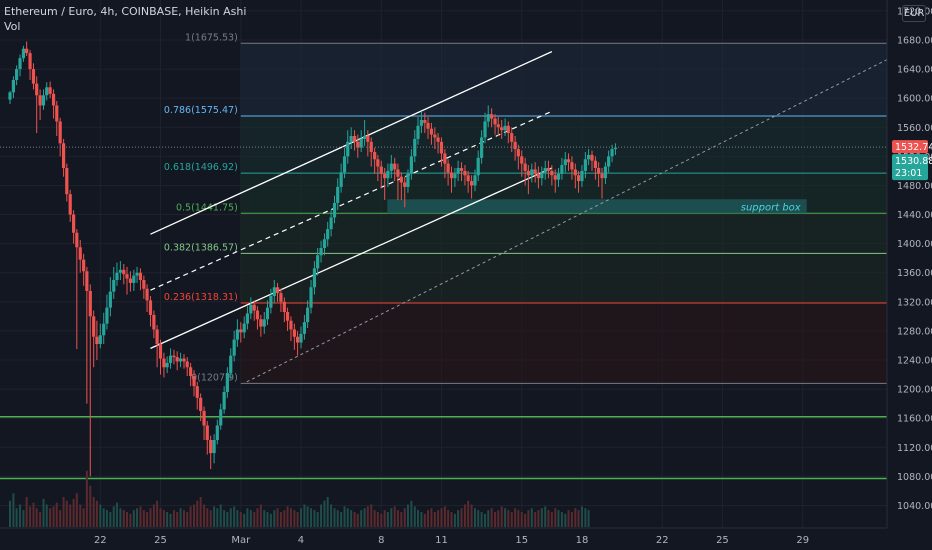  I want to click on support-box-label: support box, so click(771, 207).